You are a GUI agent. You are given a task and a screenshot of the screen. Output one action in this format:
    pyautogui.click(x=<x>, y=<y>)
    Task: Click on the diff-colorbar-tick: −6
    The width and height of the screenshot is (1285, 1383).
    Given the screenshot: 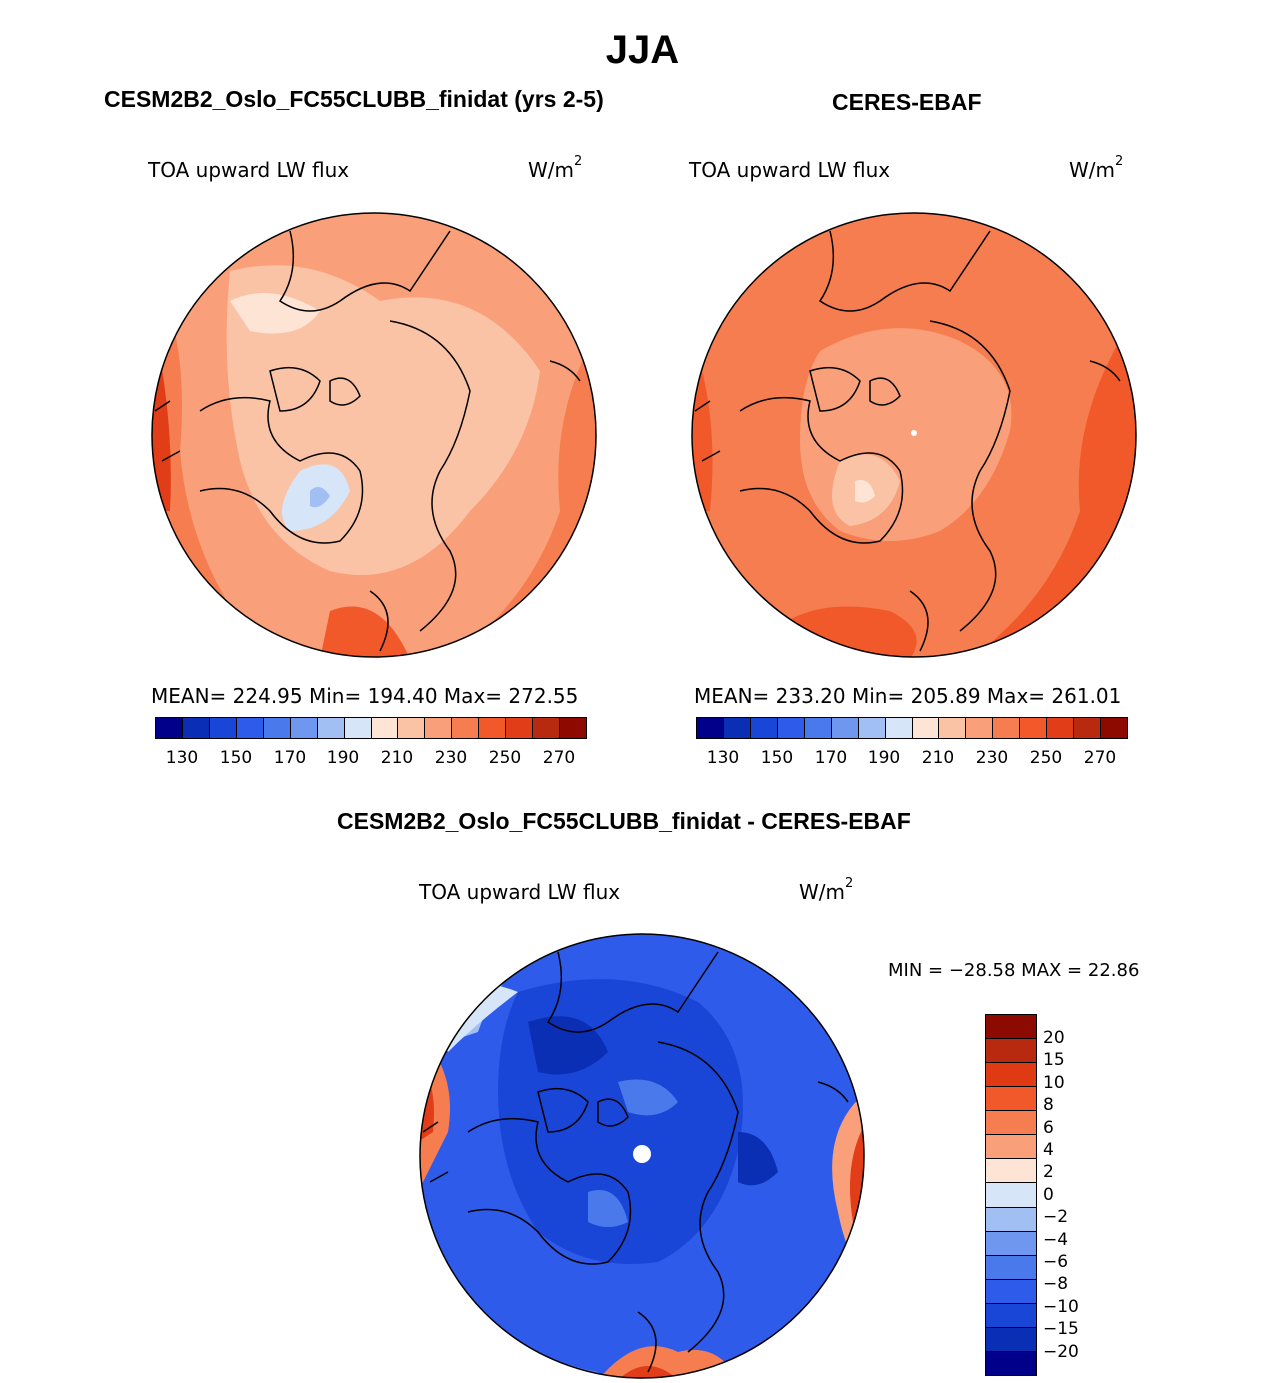 What is the action you would take?
    pyautogui.click(x=1056, y=1262)
    